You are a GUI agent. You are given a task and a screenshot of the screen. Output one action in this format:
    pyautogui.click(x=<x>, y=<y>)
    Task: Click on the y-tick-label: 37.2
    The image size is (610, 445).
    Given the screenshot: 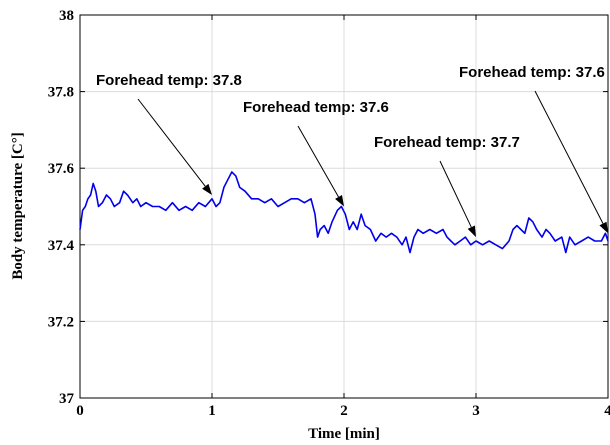 What is the action you would take?
    pyautogui.click(x=61, y=322)
    